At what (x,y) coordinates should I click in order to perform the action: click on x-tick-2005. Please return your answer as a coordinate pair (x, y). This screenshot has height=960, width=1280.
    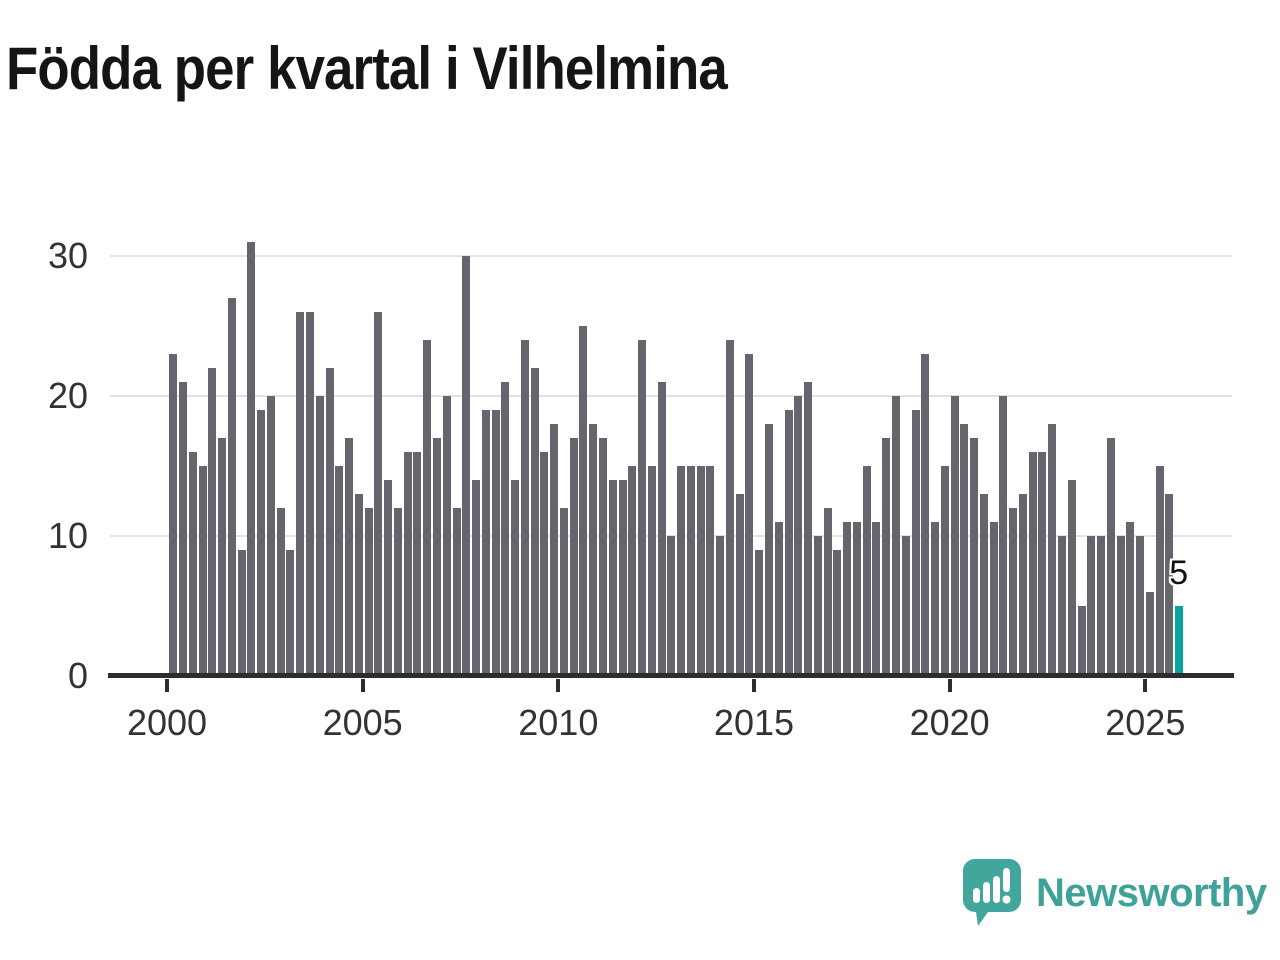
    Looking at the image, I should click on (362, 685).